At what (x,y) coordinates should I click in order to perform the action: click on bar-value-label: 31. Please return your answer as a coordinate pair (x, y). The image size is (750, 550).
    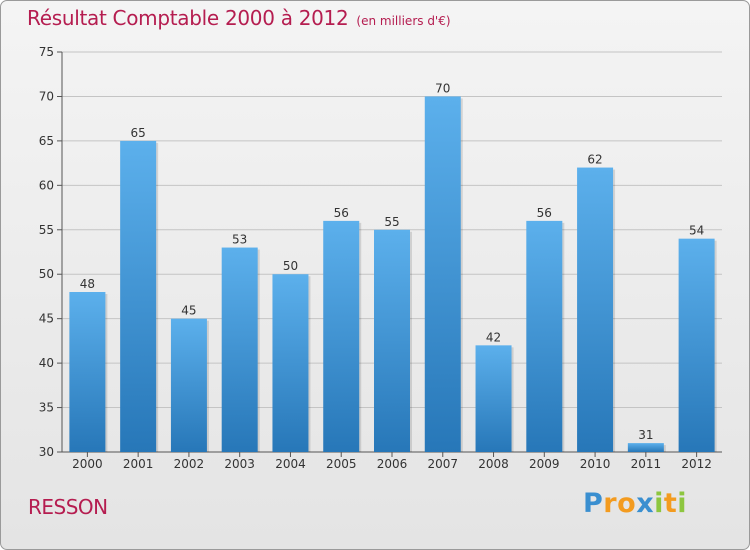
    Looking at the image, I should click on (645, 435).